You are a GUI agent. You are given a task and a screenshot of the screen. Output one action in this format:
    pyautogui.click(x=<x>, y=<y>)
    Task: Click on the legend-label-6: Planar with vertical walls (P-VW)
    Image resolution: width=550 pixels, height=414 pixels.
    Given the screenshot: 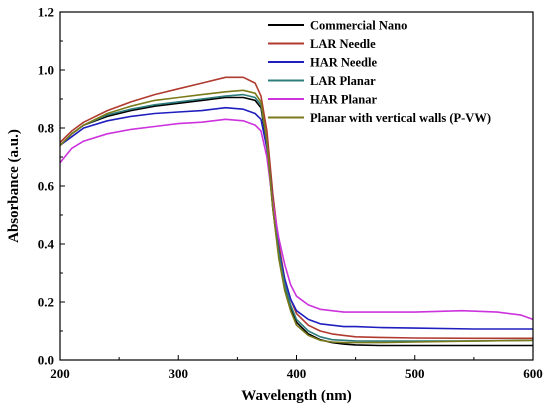 What is the action you would take?
    pyautogui.click(x=400, y=118)
    